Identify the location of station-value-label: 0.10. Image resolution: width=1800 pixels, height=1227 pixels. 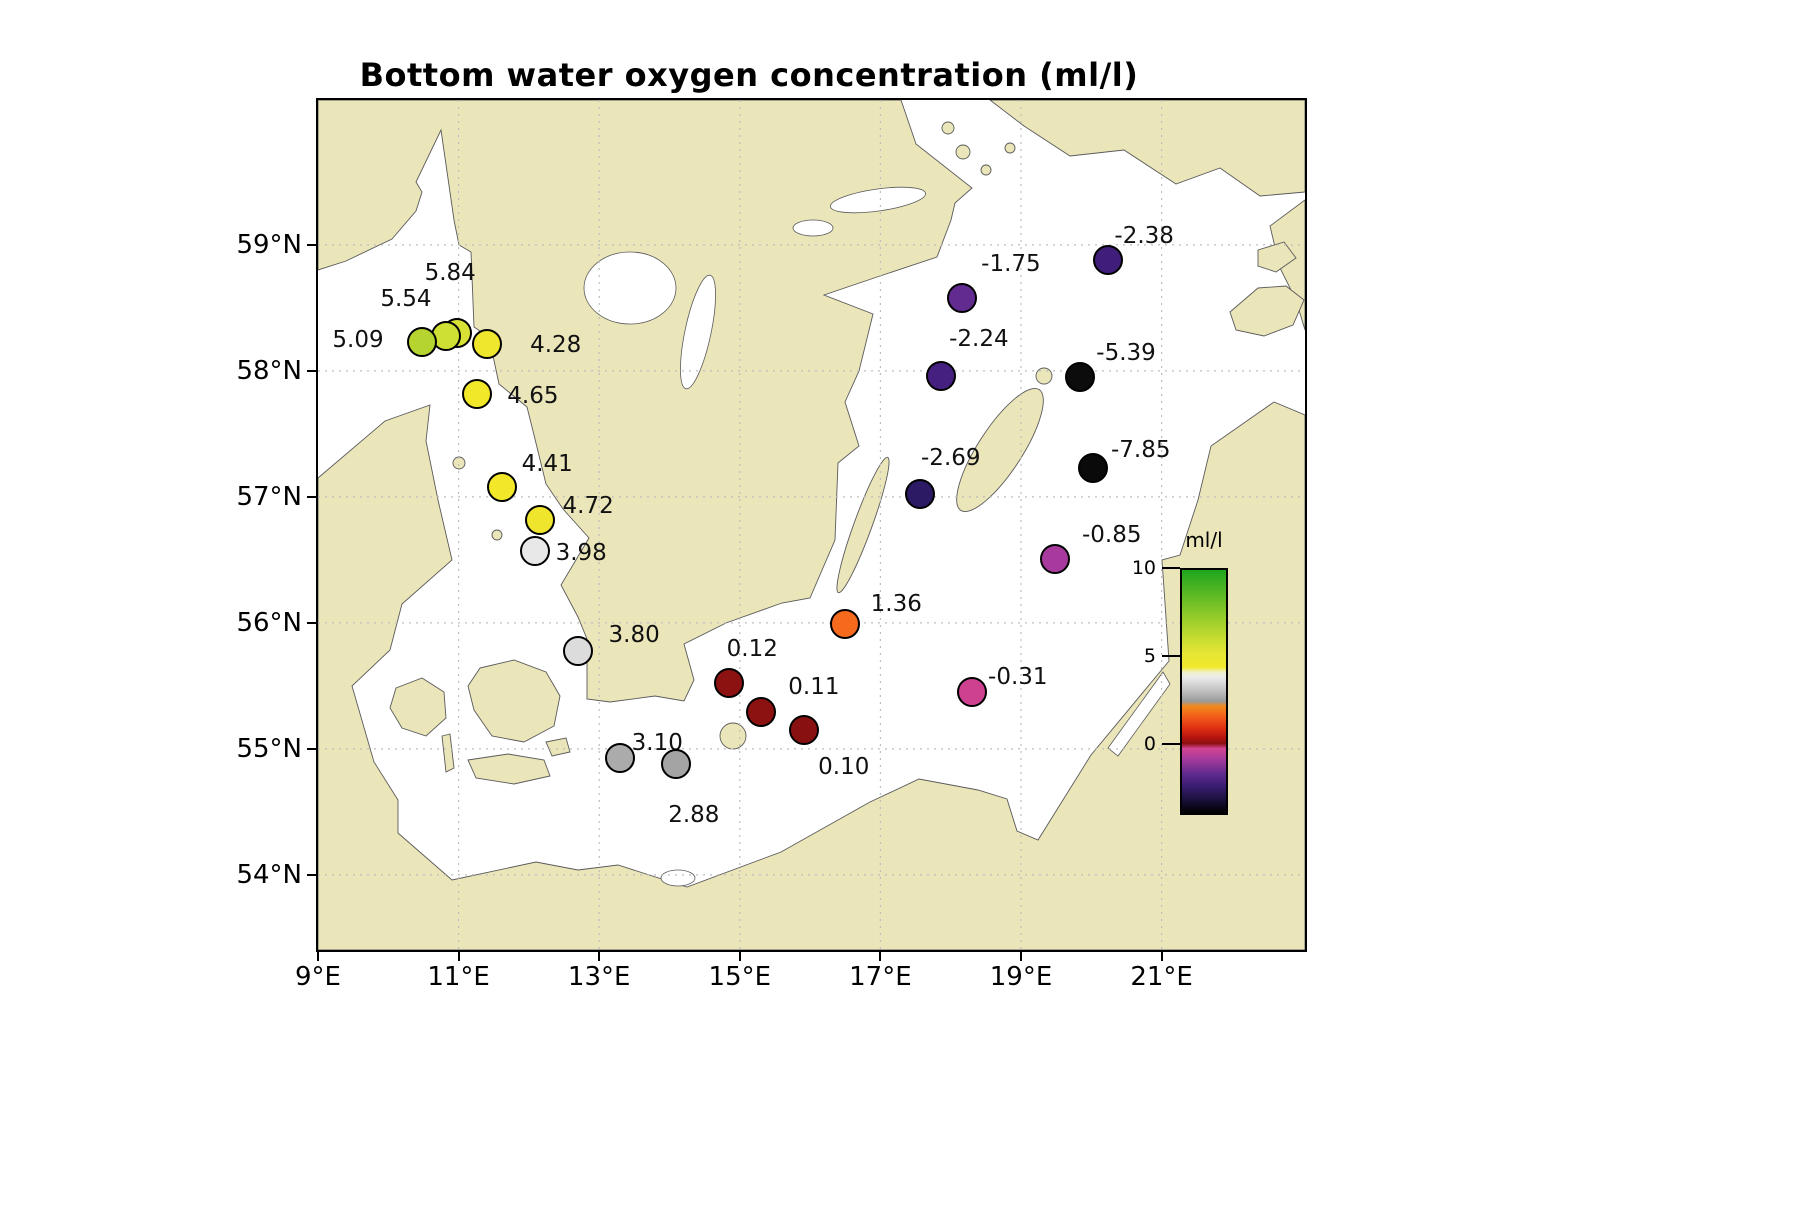
(844, 767).